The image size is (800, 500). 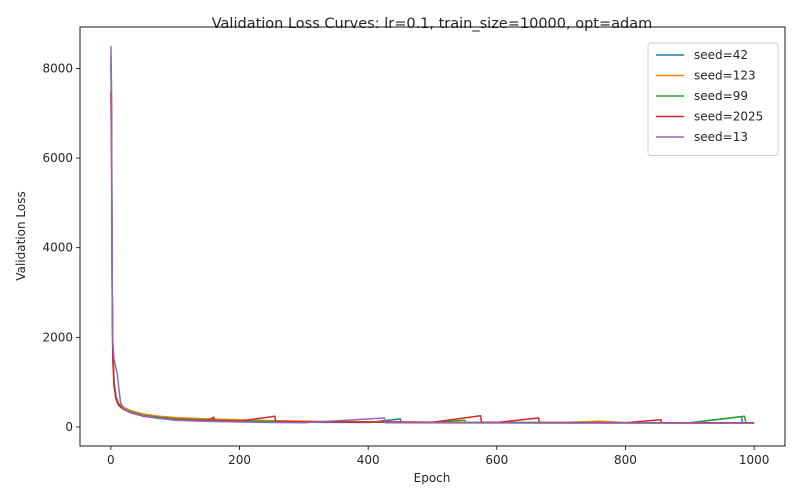 I want to click on x-tick-label-0: 0, so click(x=111, y=460).